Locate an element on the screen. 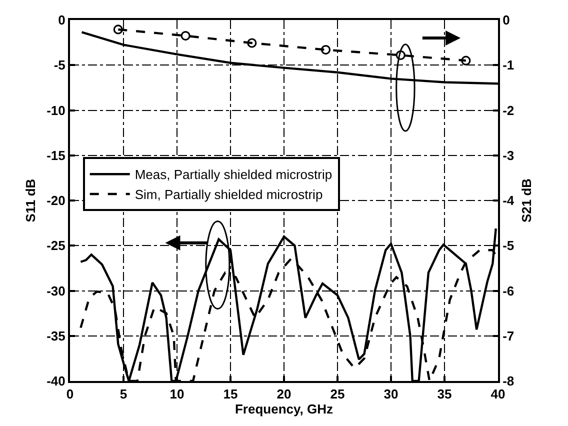 This screenshot has width=568, height=426. y2-tick-label: -8 is located at coordinates (508, 381).